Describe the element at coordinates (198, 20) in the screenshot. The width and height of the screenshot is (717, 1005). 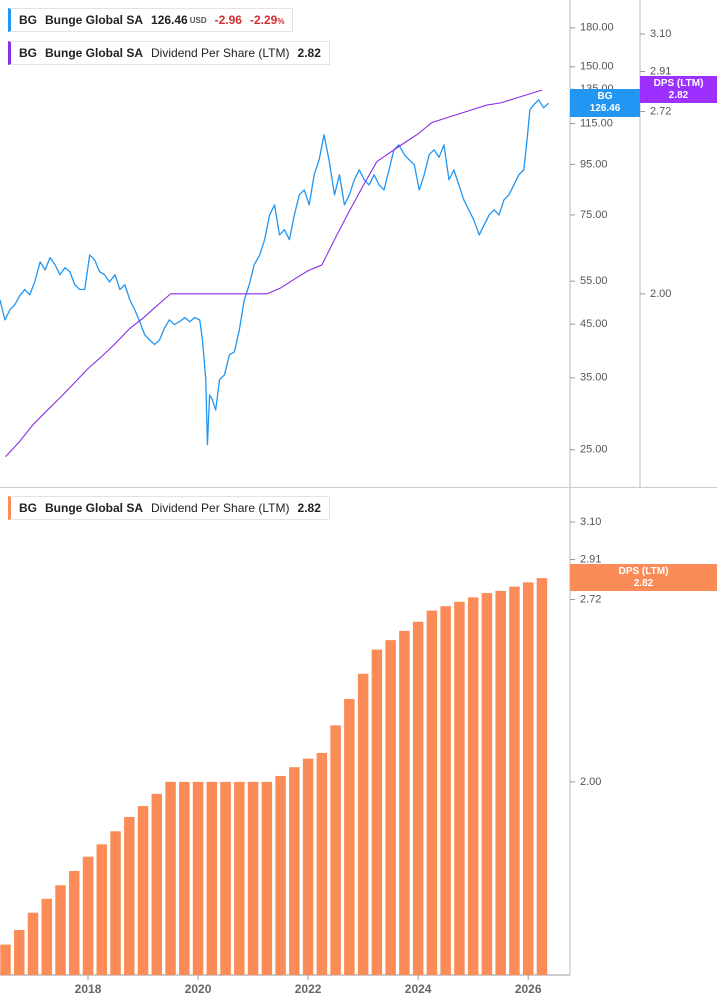
I see `legend-currency: USD` at that location.